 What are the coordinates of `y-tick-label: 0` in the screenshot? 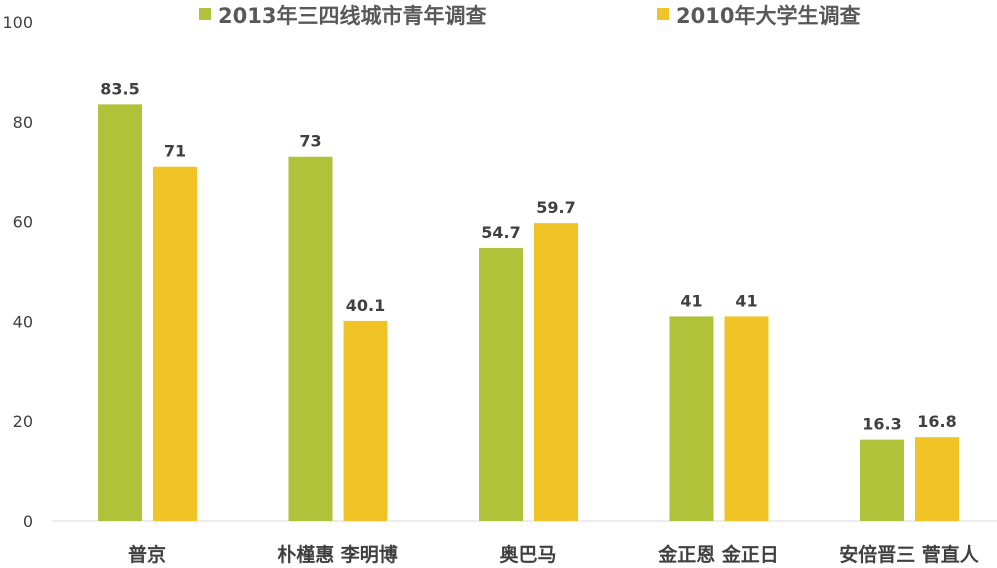 It's located at (28, 521).